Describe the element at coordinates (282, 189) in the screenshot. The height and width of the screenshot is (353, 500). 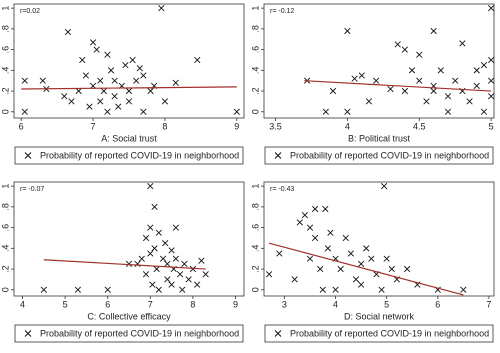
I see `annotation: r= -0.43` at that location.